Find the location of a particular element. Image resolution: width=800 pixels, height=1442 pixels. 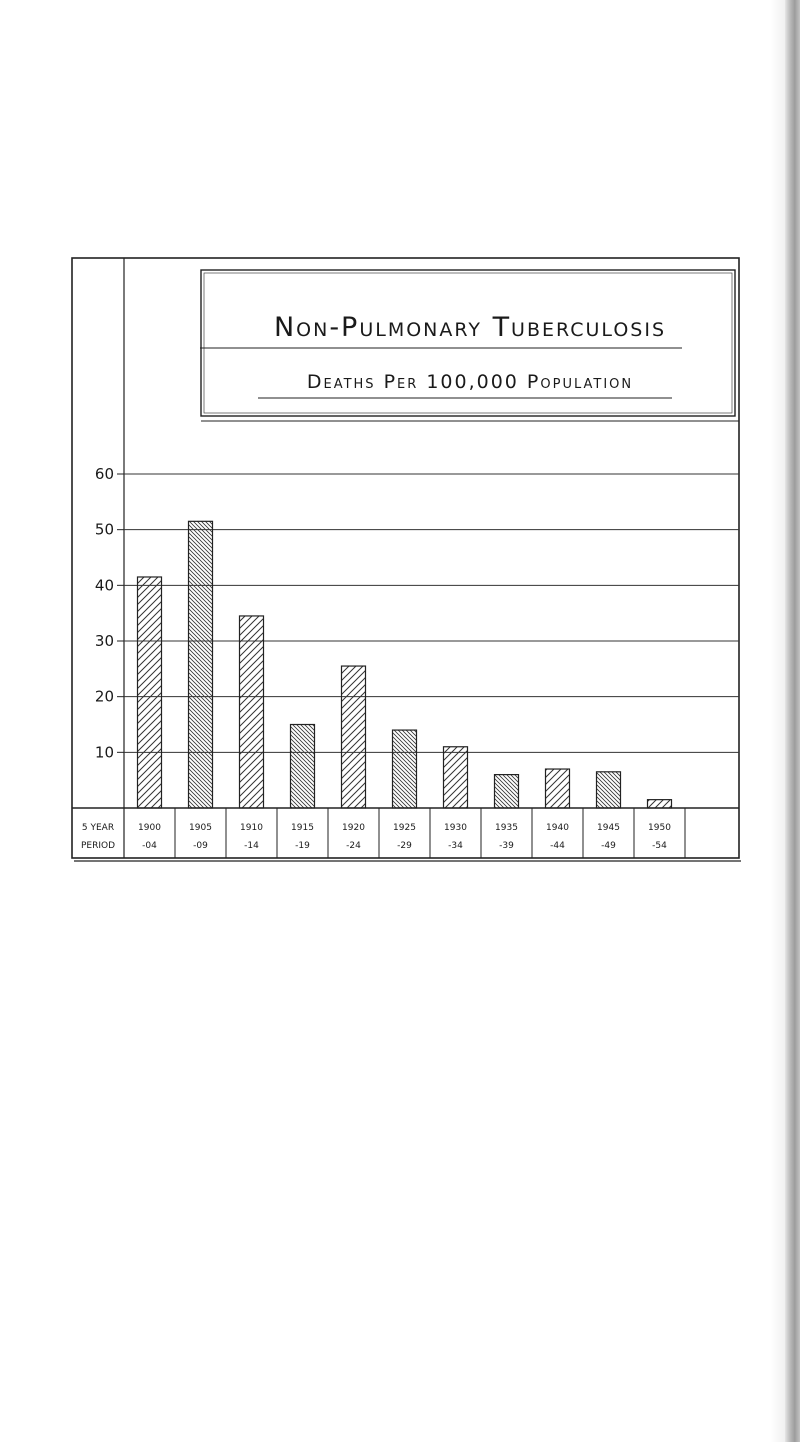

period-label-start: 1920 is located at coordinates (353, 828).